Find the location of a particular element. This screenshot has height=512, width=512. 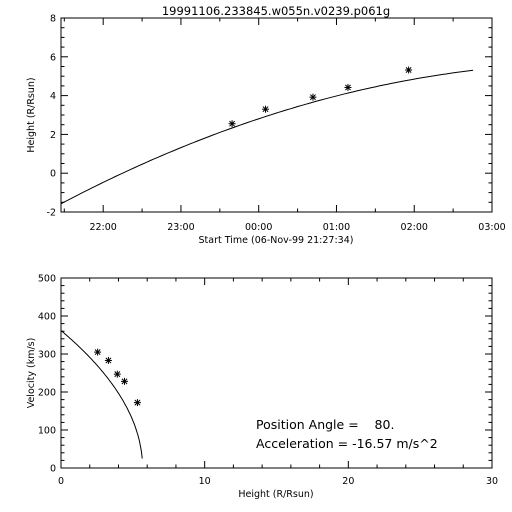

bottom-y-tick-label: 0 is located at coordinates (53, 469).